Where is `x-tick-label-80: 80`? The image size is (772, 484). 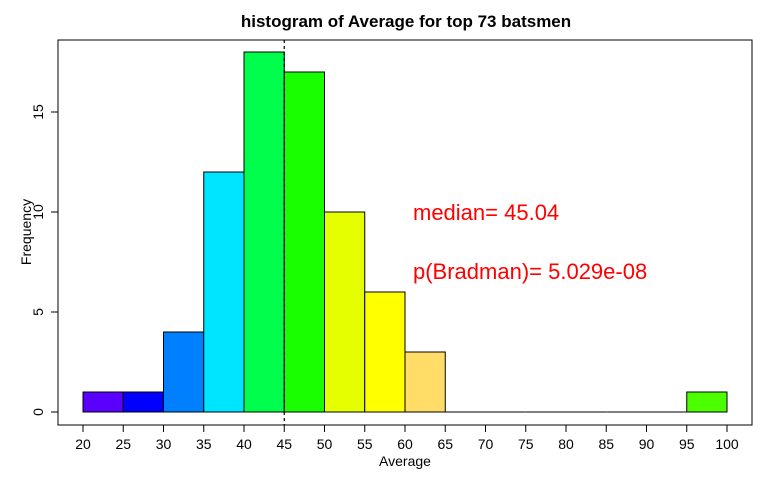
x-tick-label-80: 80 is located at coordinates (566, 444).